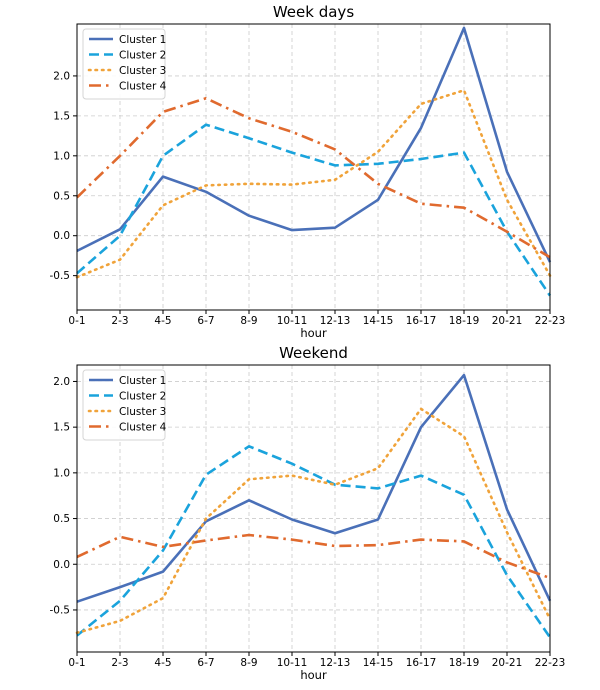  What do you see at coordinates (313, 353) in the screenshot?
I see `chart-title: Weekend` at bounding box center [313, 353].